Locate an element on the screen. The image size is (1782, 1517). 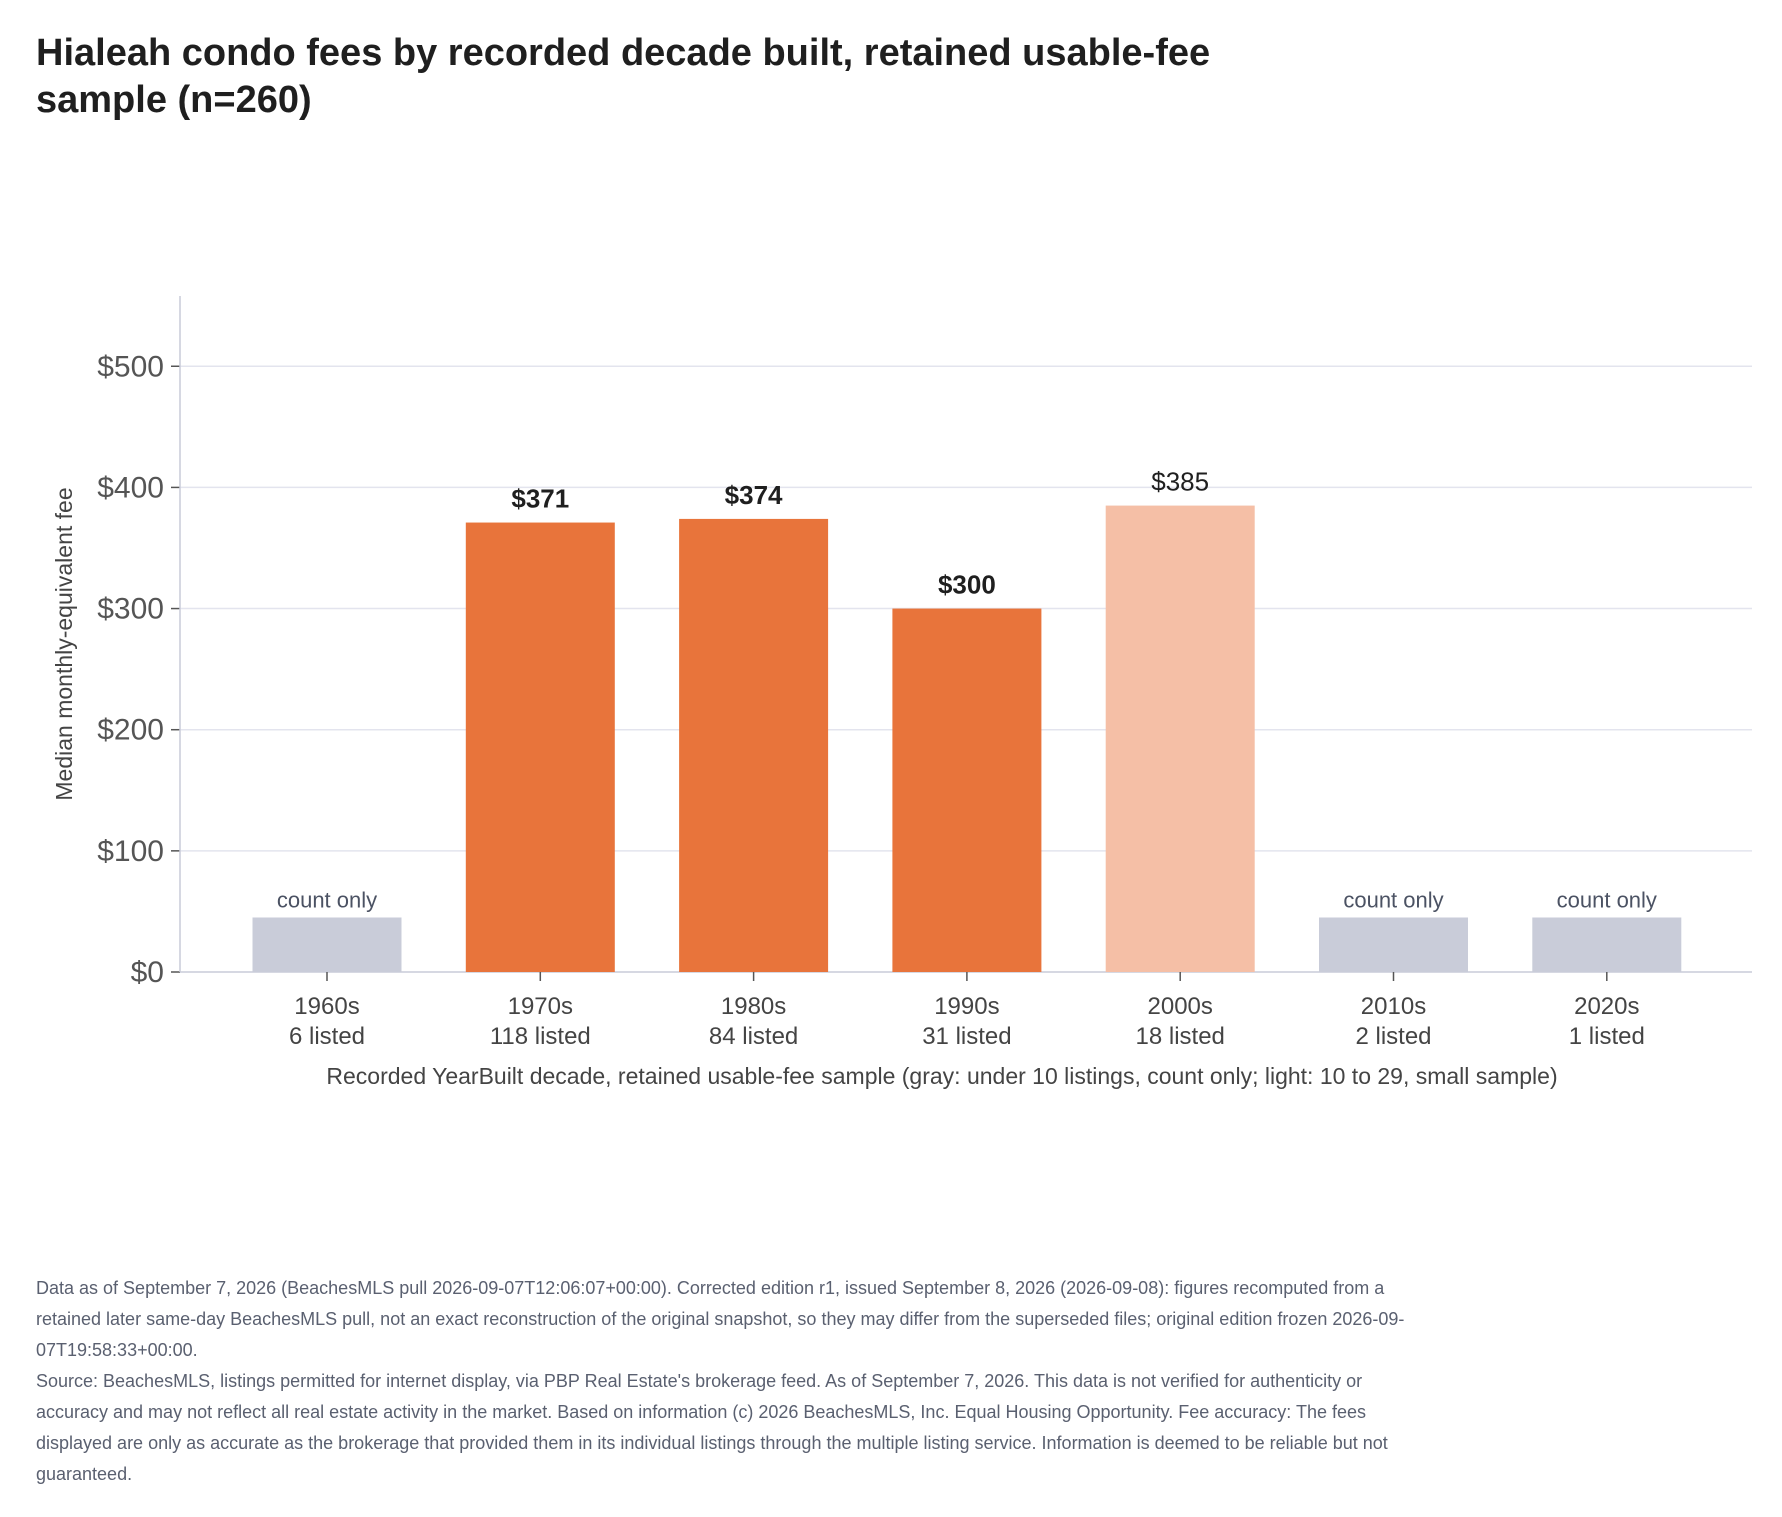
x-tick-label: 2000s is located at coordinates (1180, 1006).